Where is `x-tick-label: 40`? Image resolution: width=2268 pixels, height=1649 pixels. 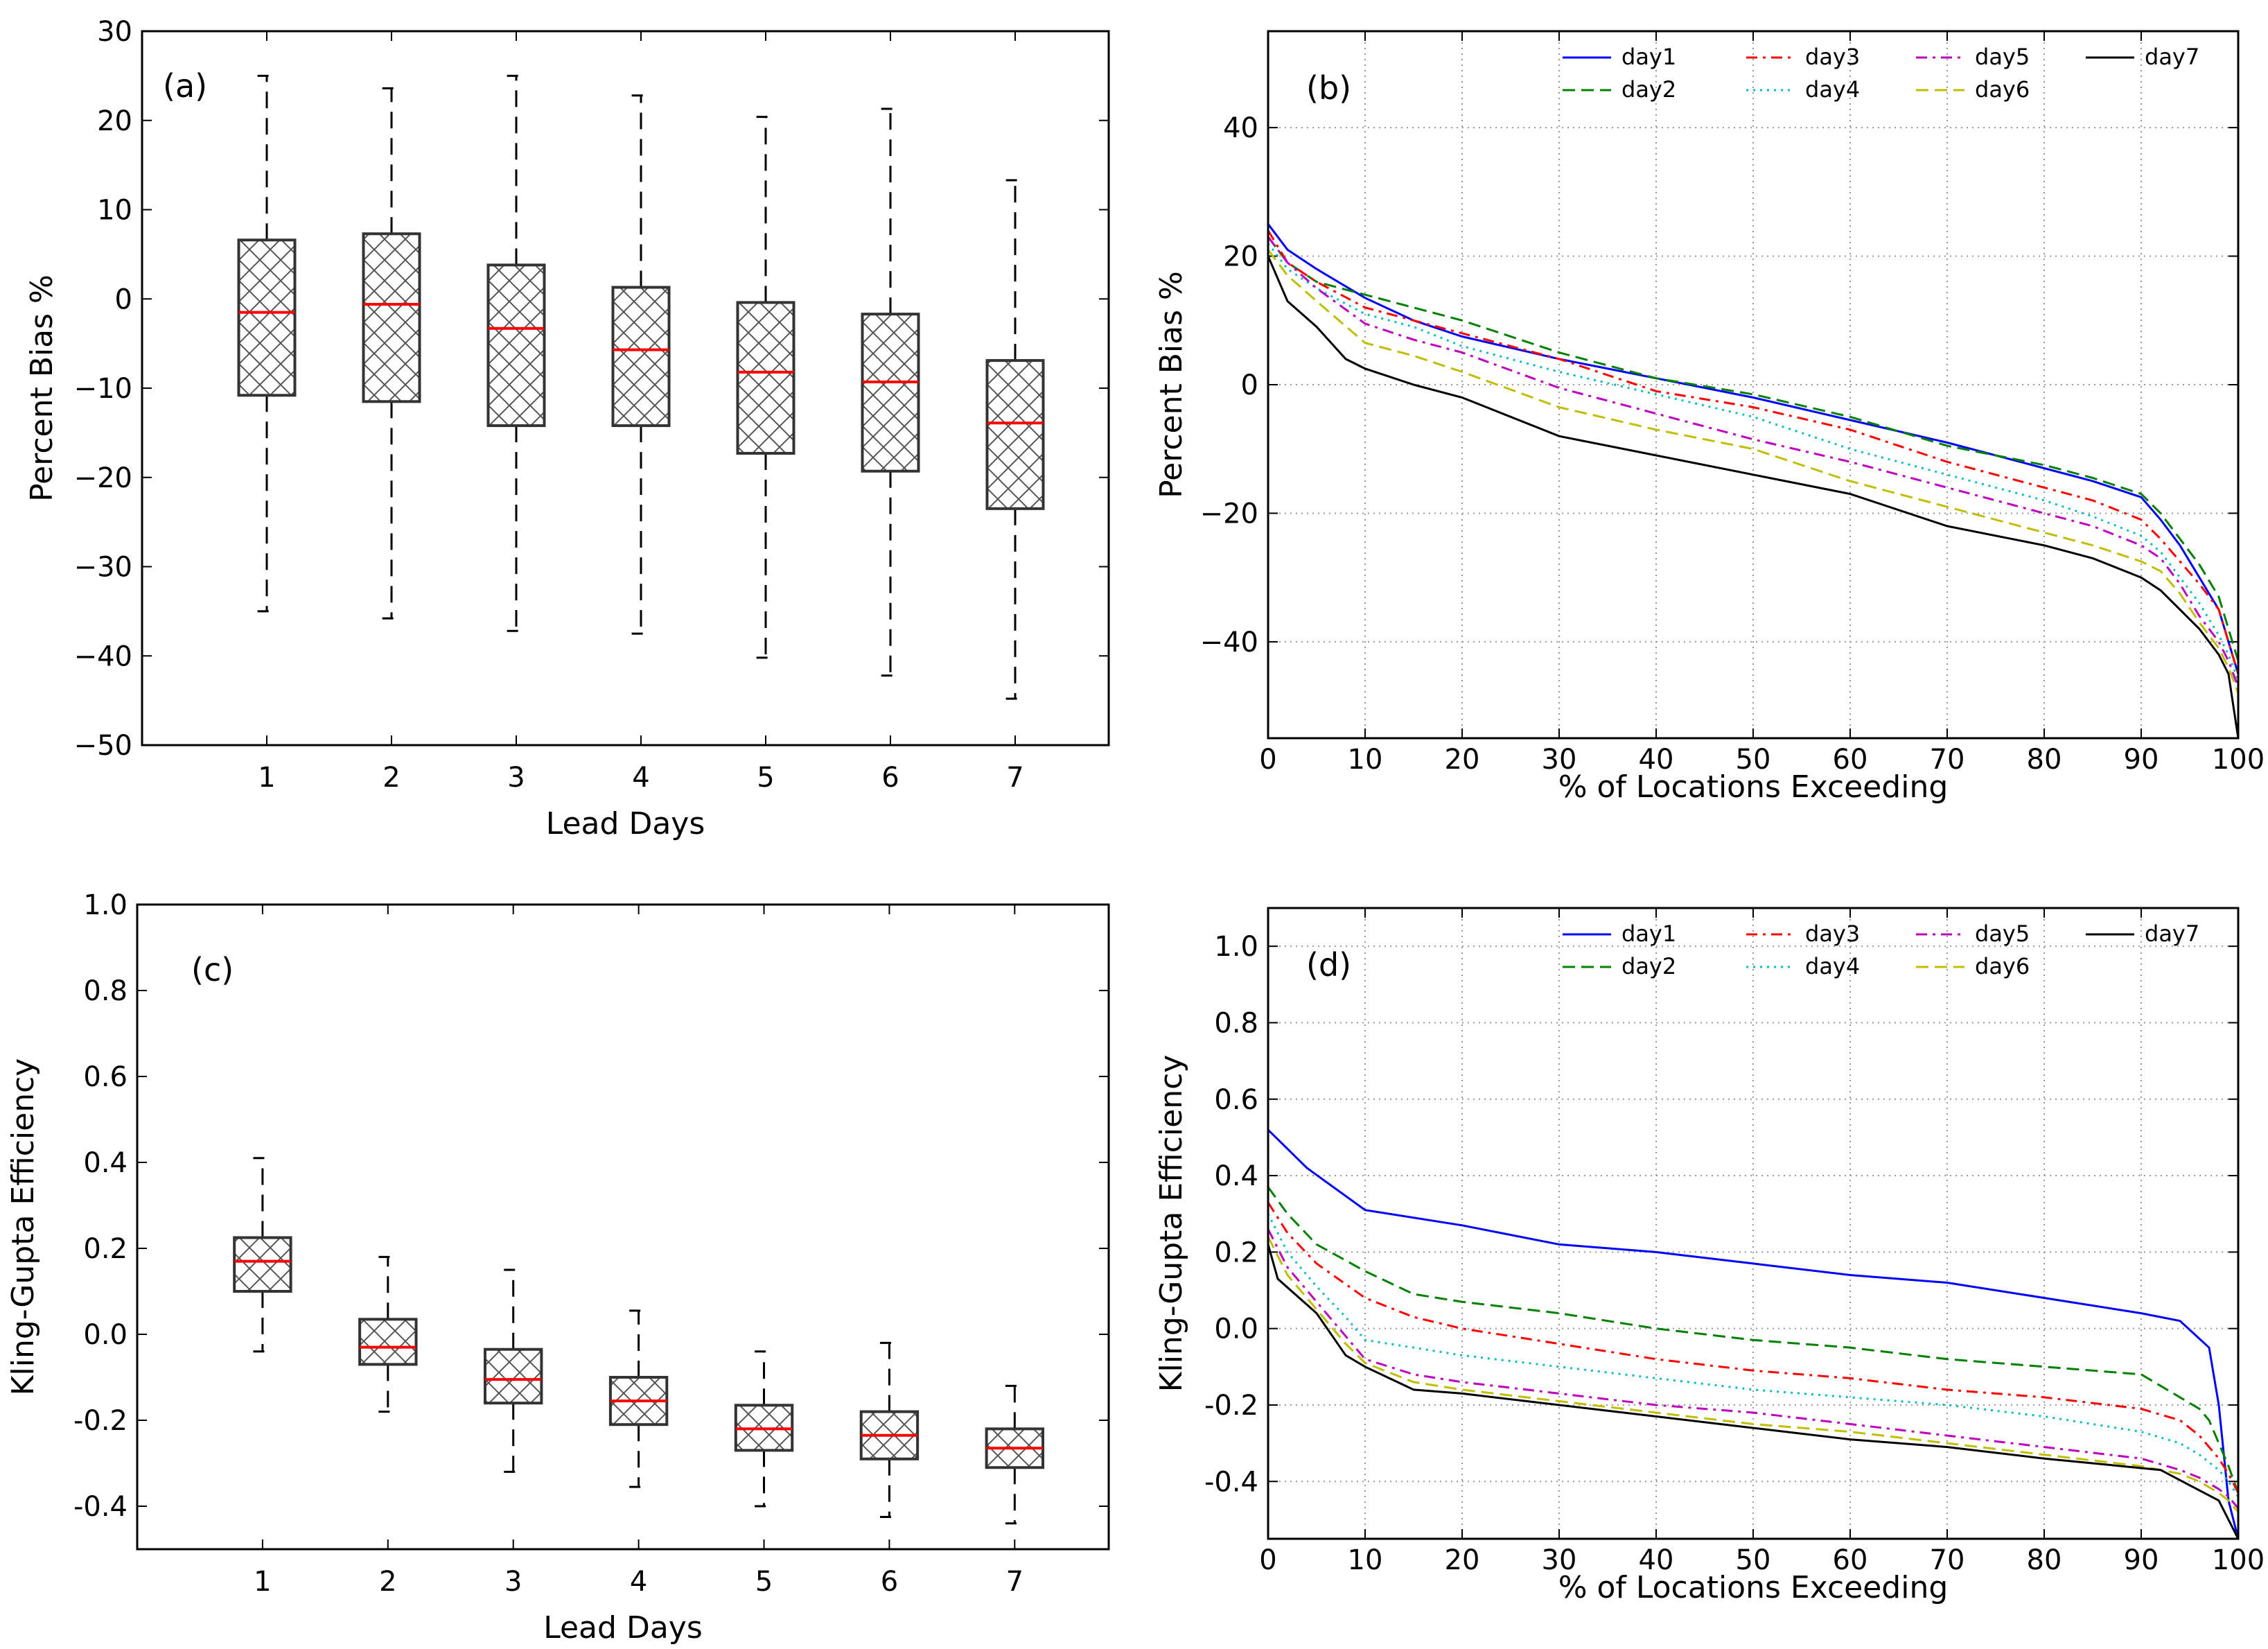
x-tick-label: 40 is located at coordinates (1656, 1560).